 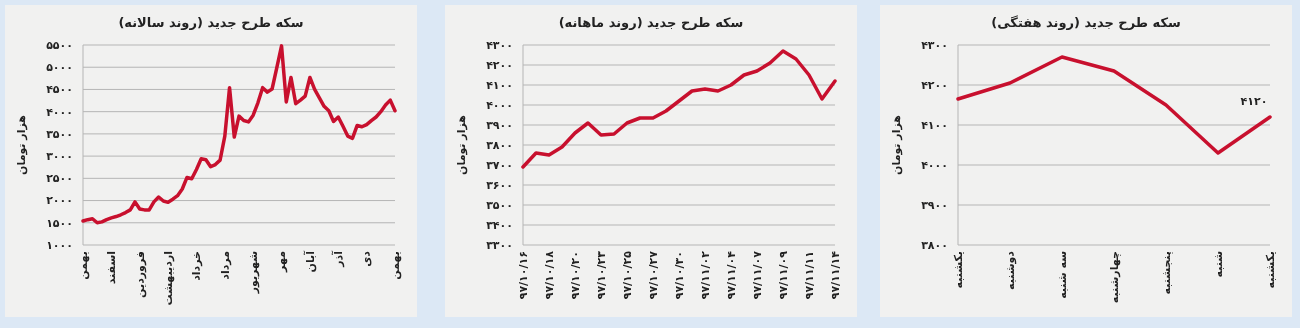 I want to click on x-tick-label: فروردین, so click(x=140, y=274).